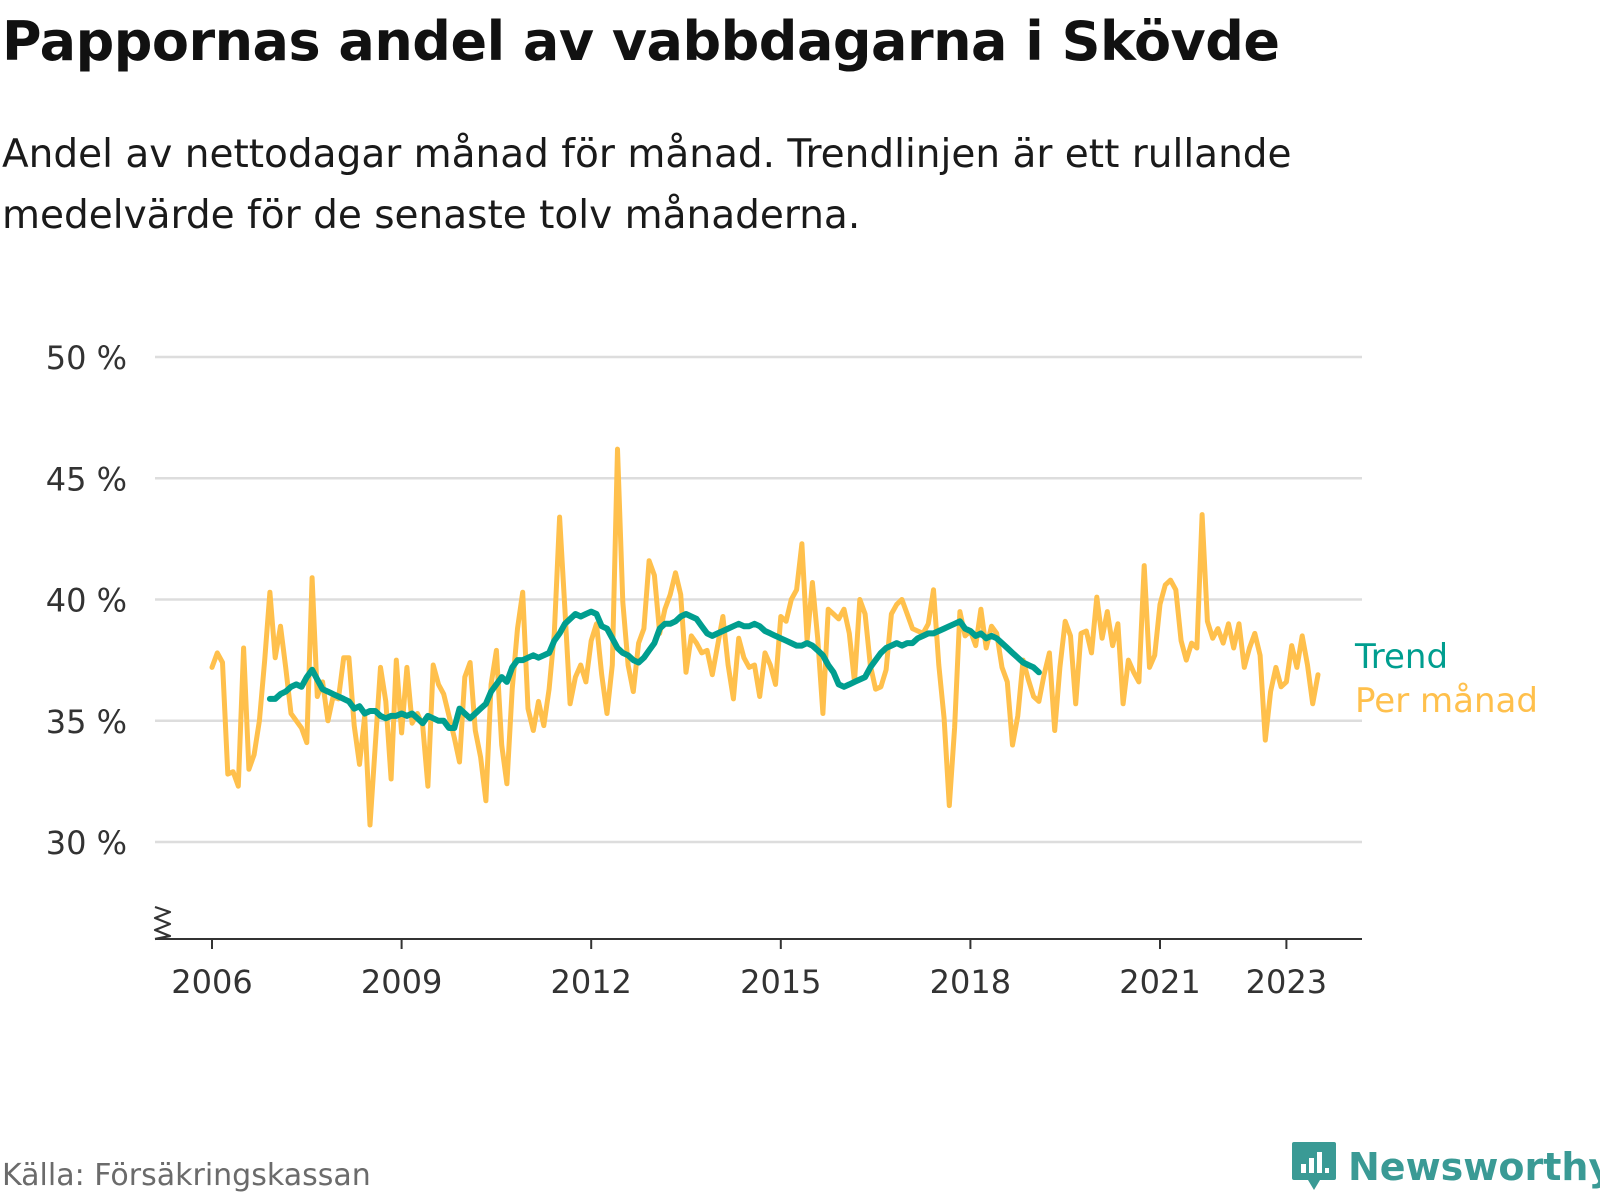 The width and height of the screenshot is (1600, 1200). Describe the element at coordinates (86, 722) in the screenshot. I see `y-tick-label: 35 %` at that location.